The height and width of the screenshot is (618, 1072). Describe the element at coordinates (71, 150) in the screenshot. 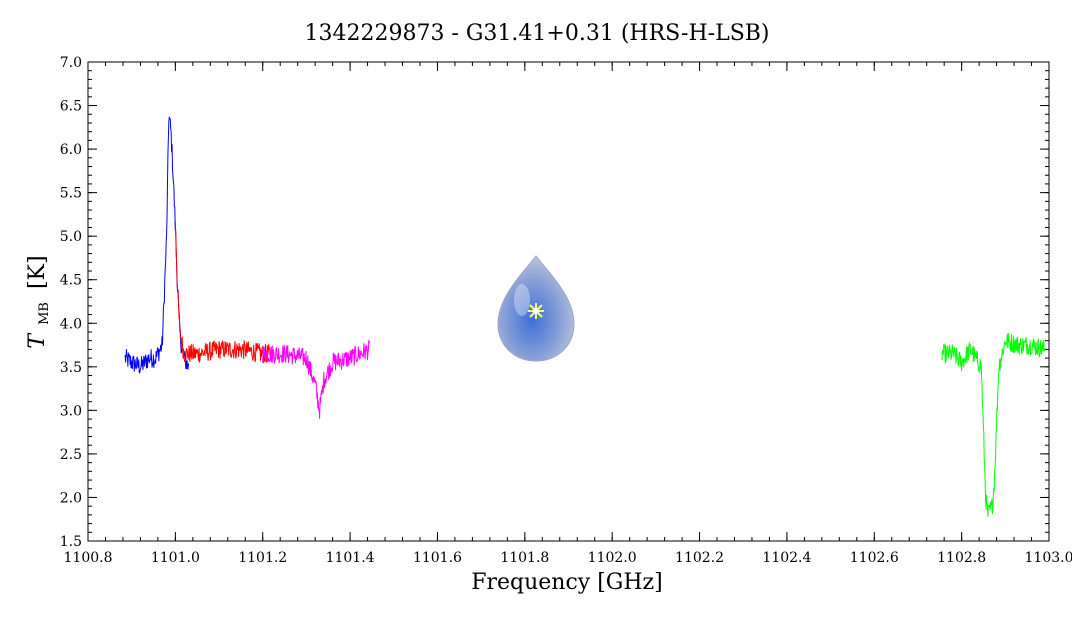

I see `y-tick-label: 6.0` at that location.